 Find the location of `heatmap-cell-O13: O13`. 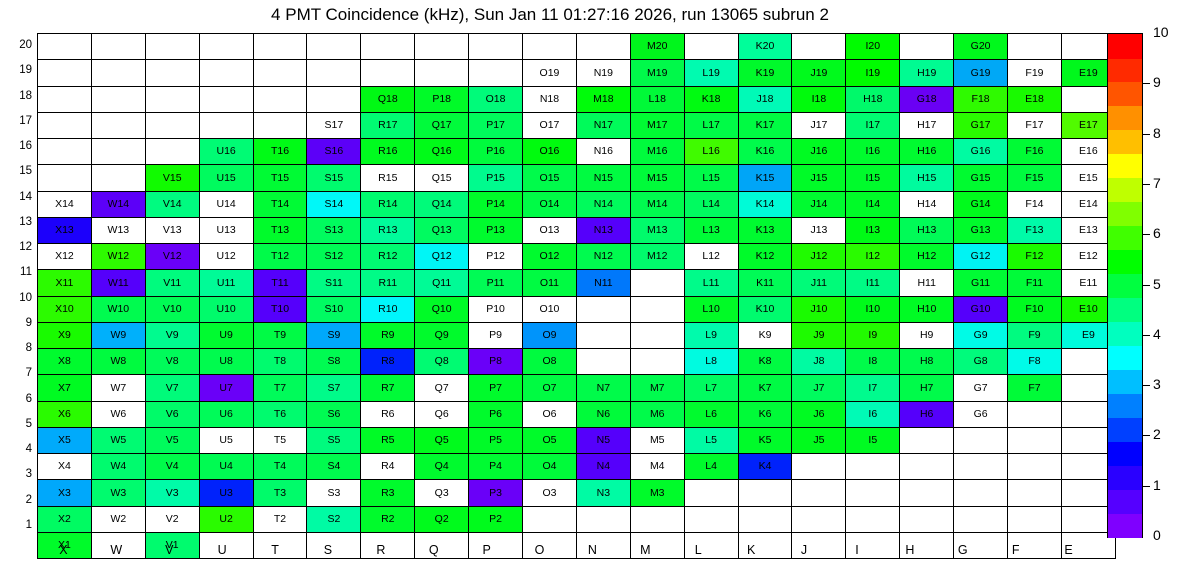

heatmap-cell-O13: O13 is located at coordinates (549, 230).